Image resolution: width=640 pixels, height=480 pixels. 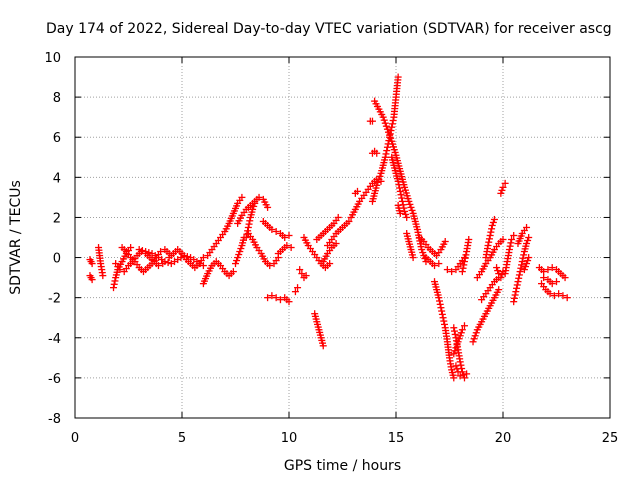 I want to click on x-tick-label: 0, so click(x=75, y=438).